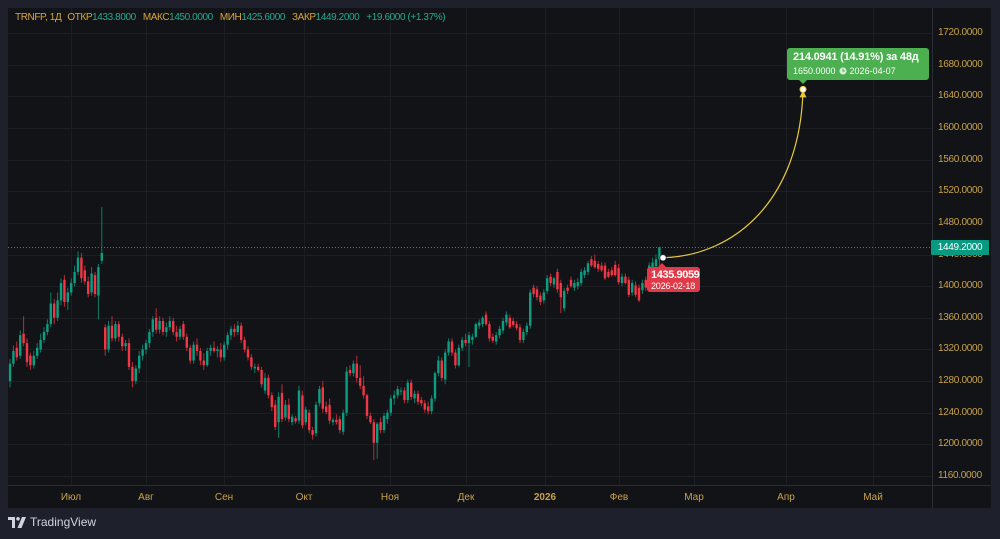  I want to click on brand-name: TradingView, so click(63, 522).